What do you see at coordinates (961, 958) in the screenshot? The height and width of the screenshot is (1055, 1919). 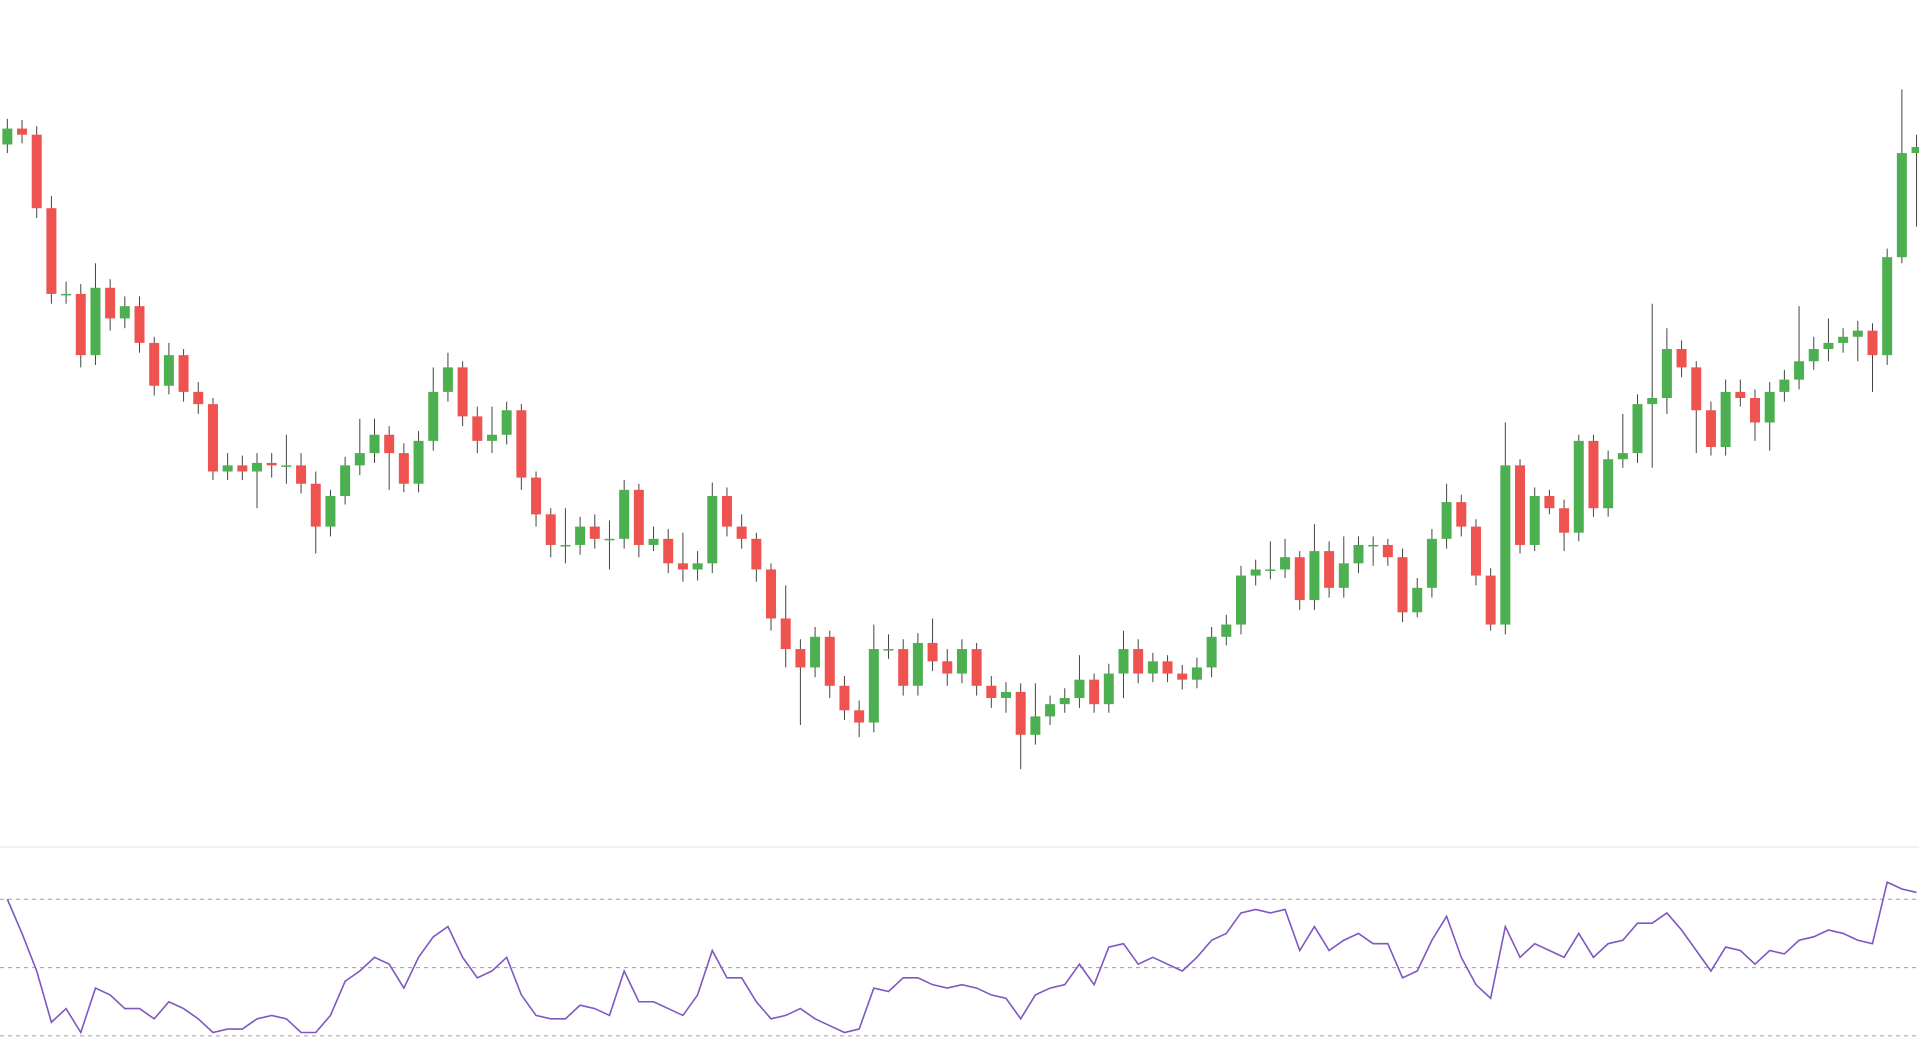 I see `rsi-line` at bounding box center [961, 958].